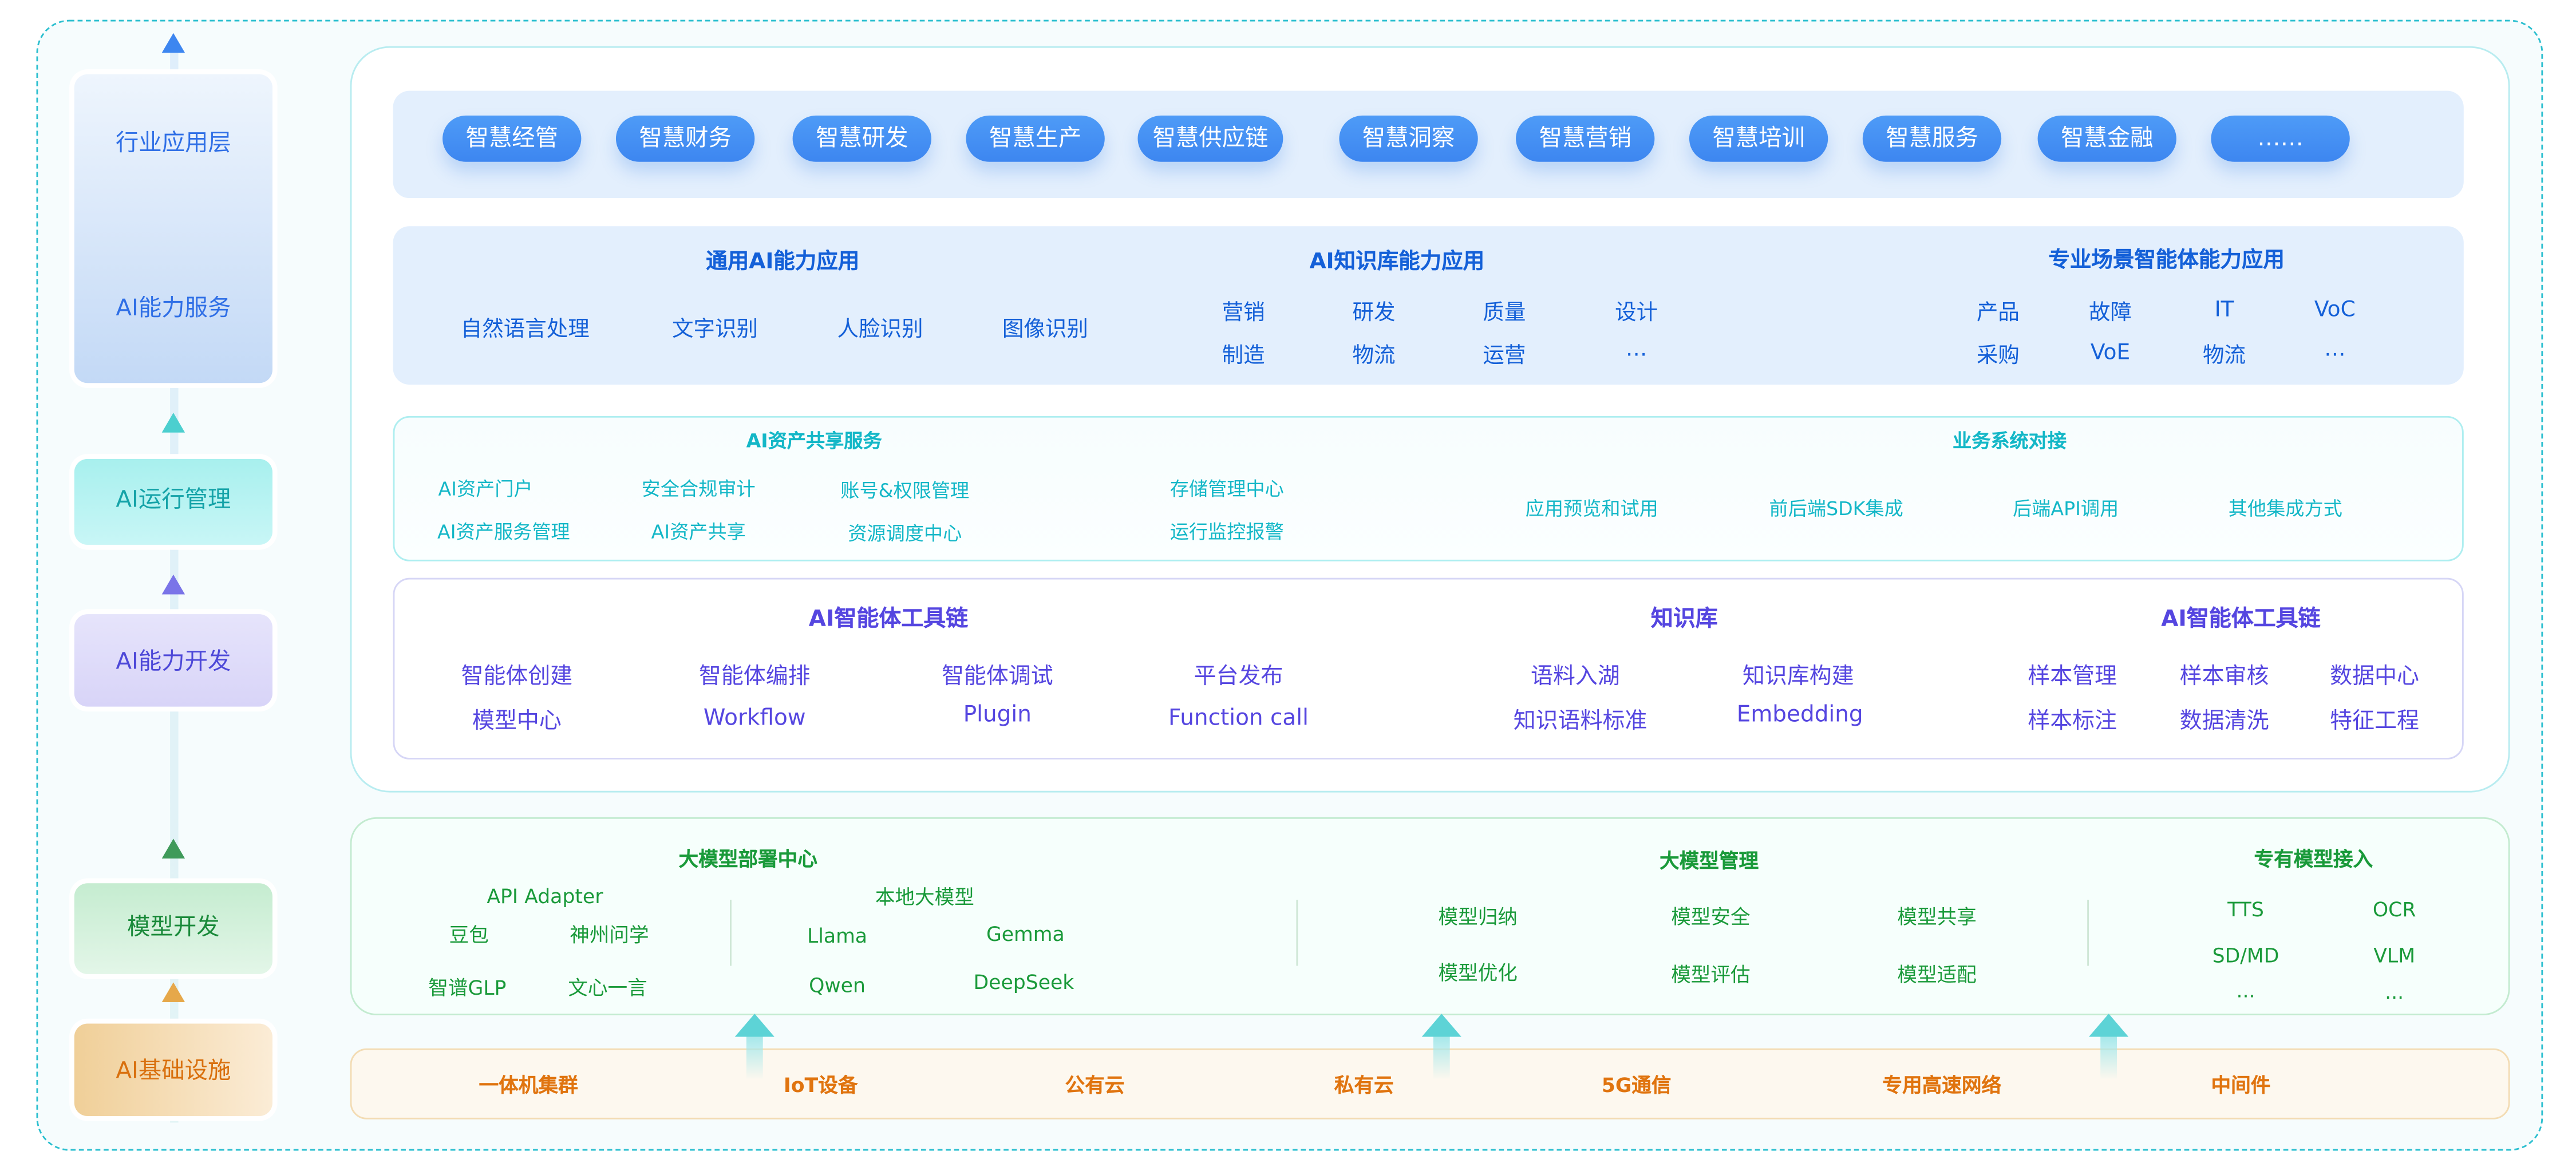 The height and width of the screenshot is (1171, 2576). I want to click on asset-item: 存储管理中心, so click(1227, 489).